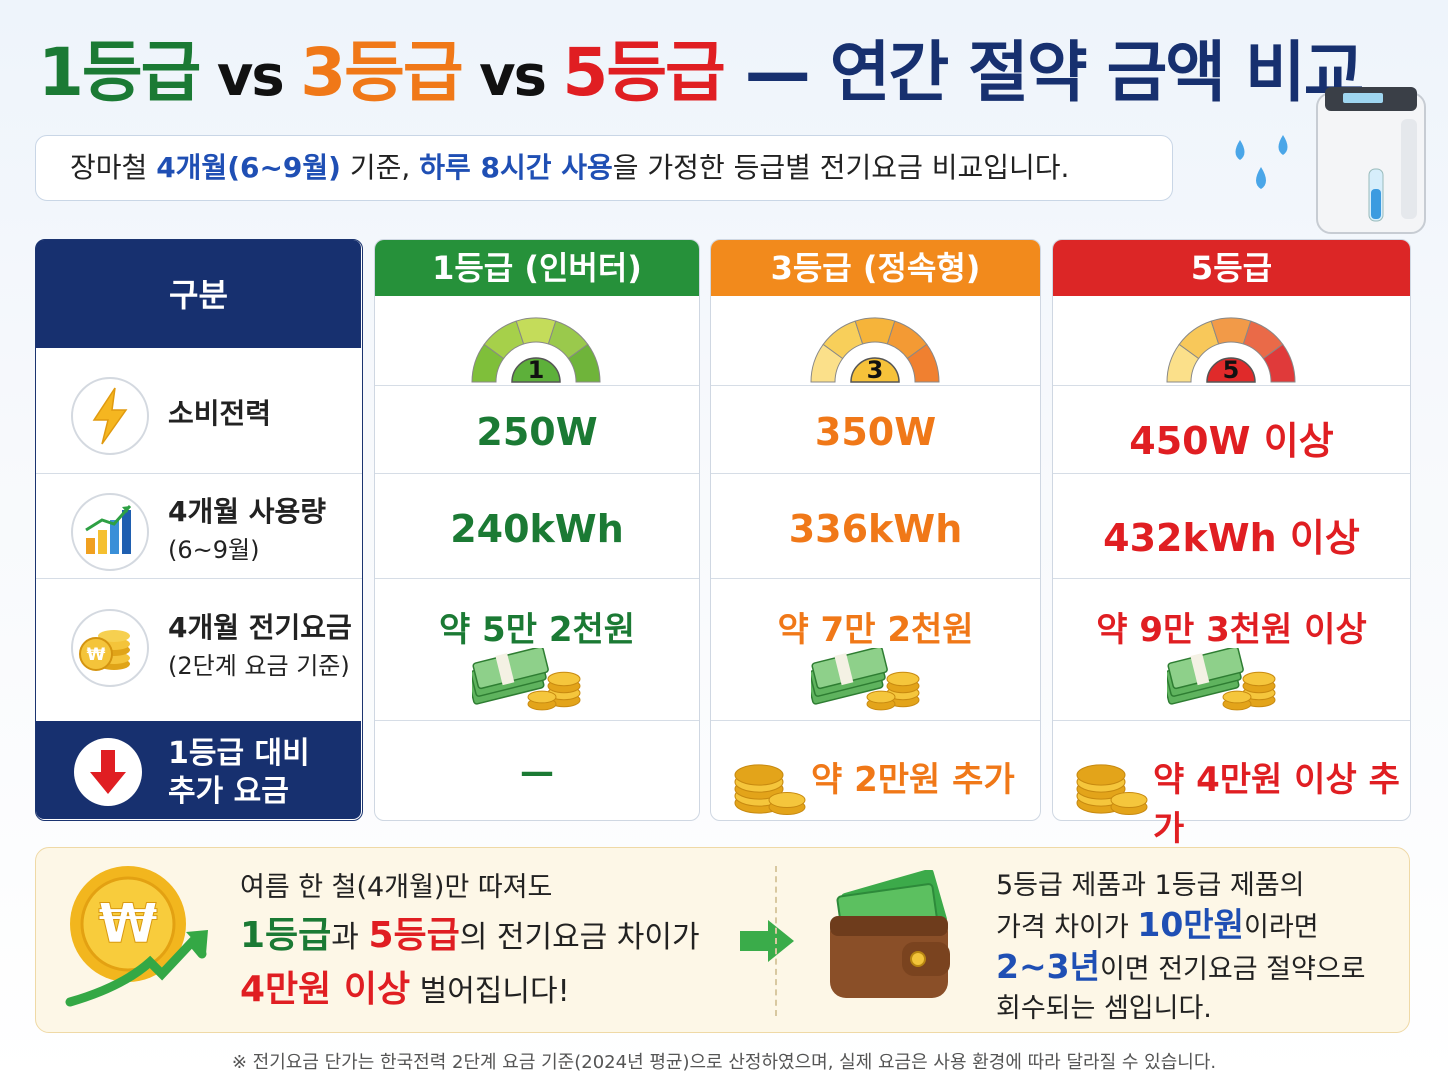 This screenshot has height=1086, width=1448. Describe the element at coordinates (1220, 679) in the screenshot. I see `money-illustration` at that location.